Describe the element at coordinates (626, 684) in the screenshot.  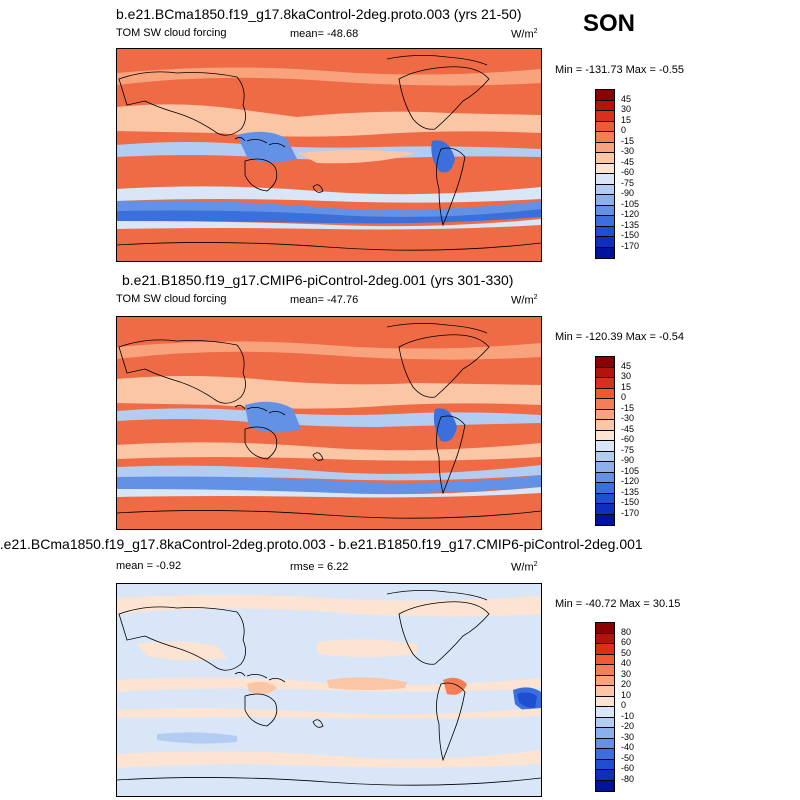
I see `colorbar-label: 20` at that location.